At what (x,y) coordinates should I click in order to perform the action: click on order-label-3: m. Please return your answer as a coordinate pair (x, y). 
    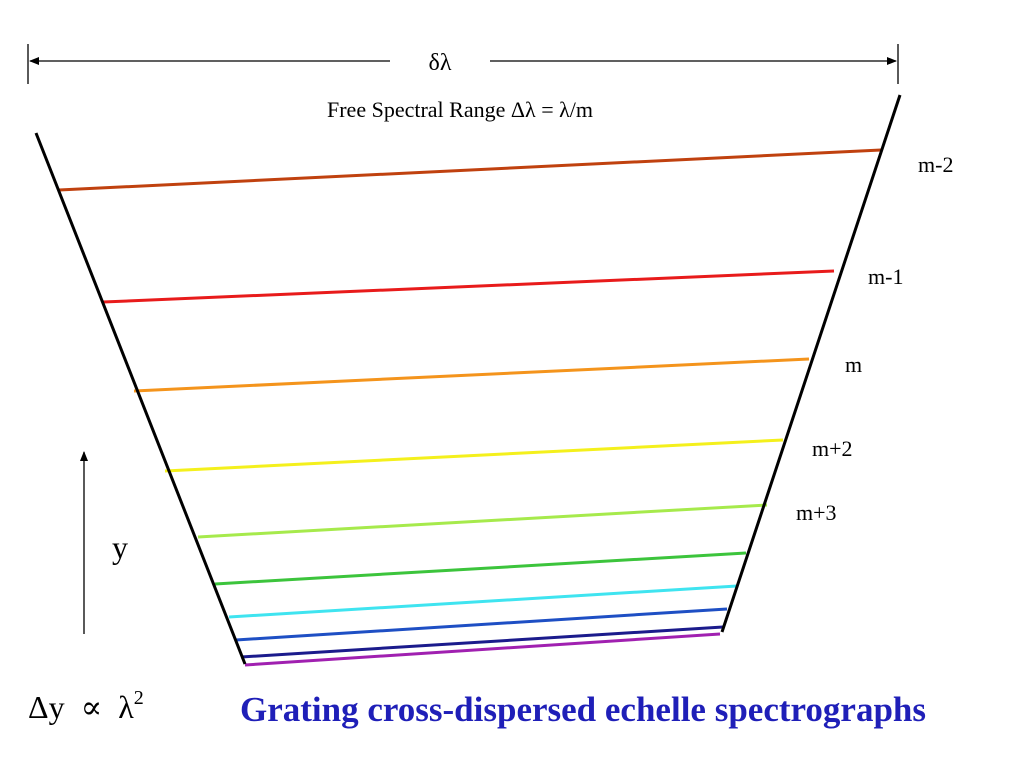
    Looking at the image, I should click on (853, 364).